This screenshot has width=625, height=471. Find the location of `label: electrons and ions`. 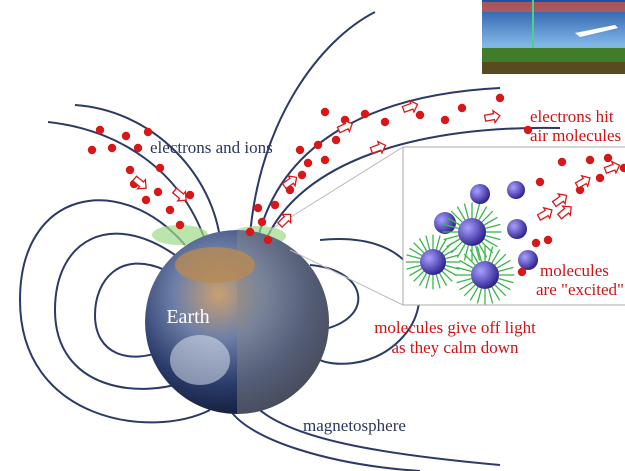

label: electrons and ions is located at coordinates (211, 147).